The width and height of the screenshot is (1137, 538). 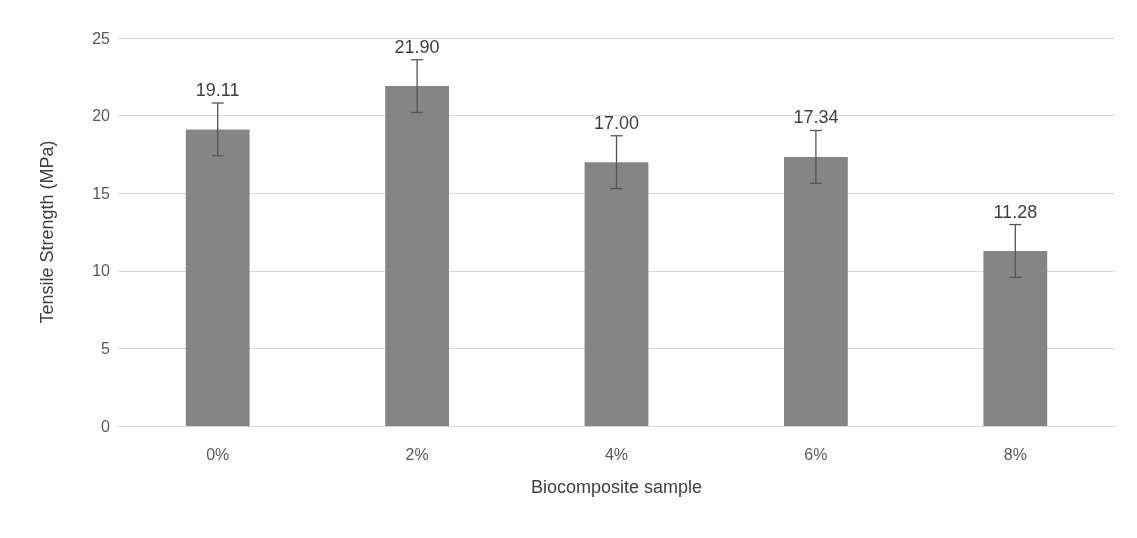 What do you see at coordinates (101, 271) in the screenshot?
I see `y-tick-label: 10` at bounding box center [101, 271].